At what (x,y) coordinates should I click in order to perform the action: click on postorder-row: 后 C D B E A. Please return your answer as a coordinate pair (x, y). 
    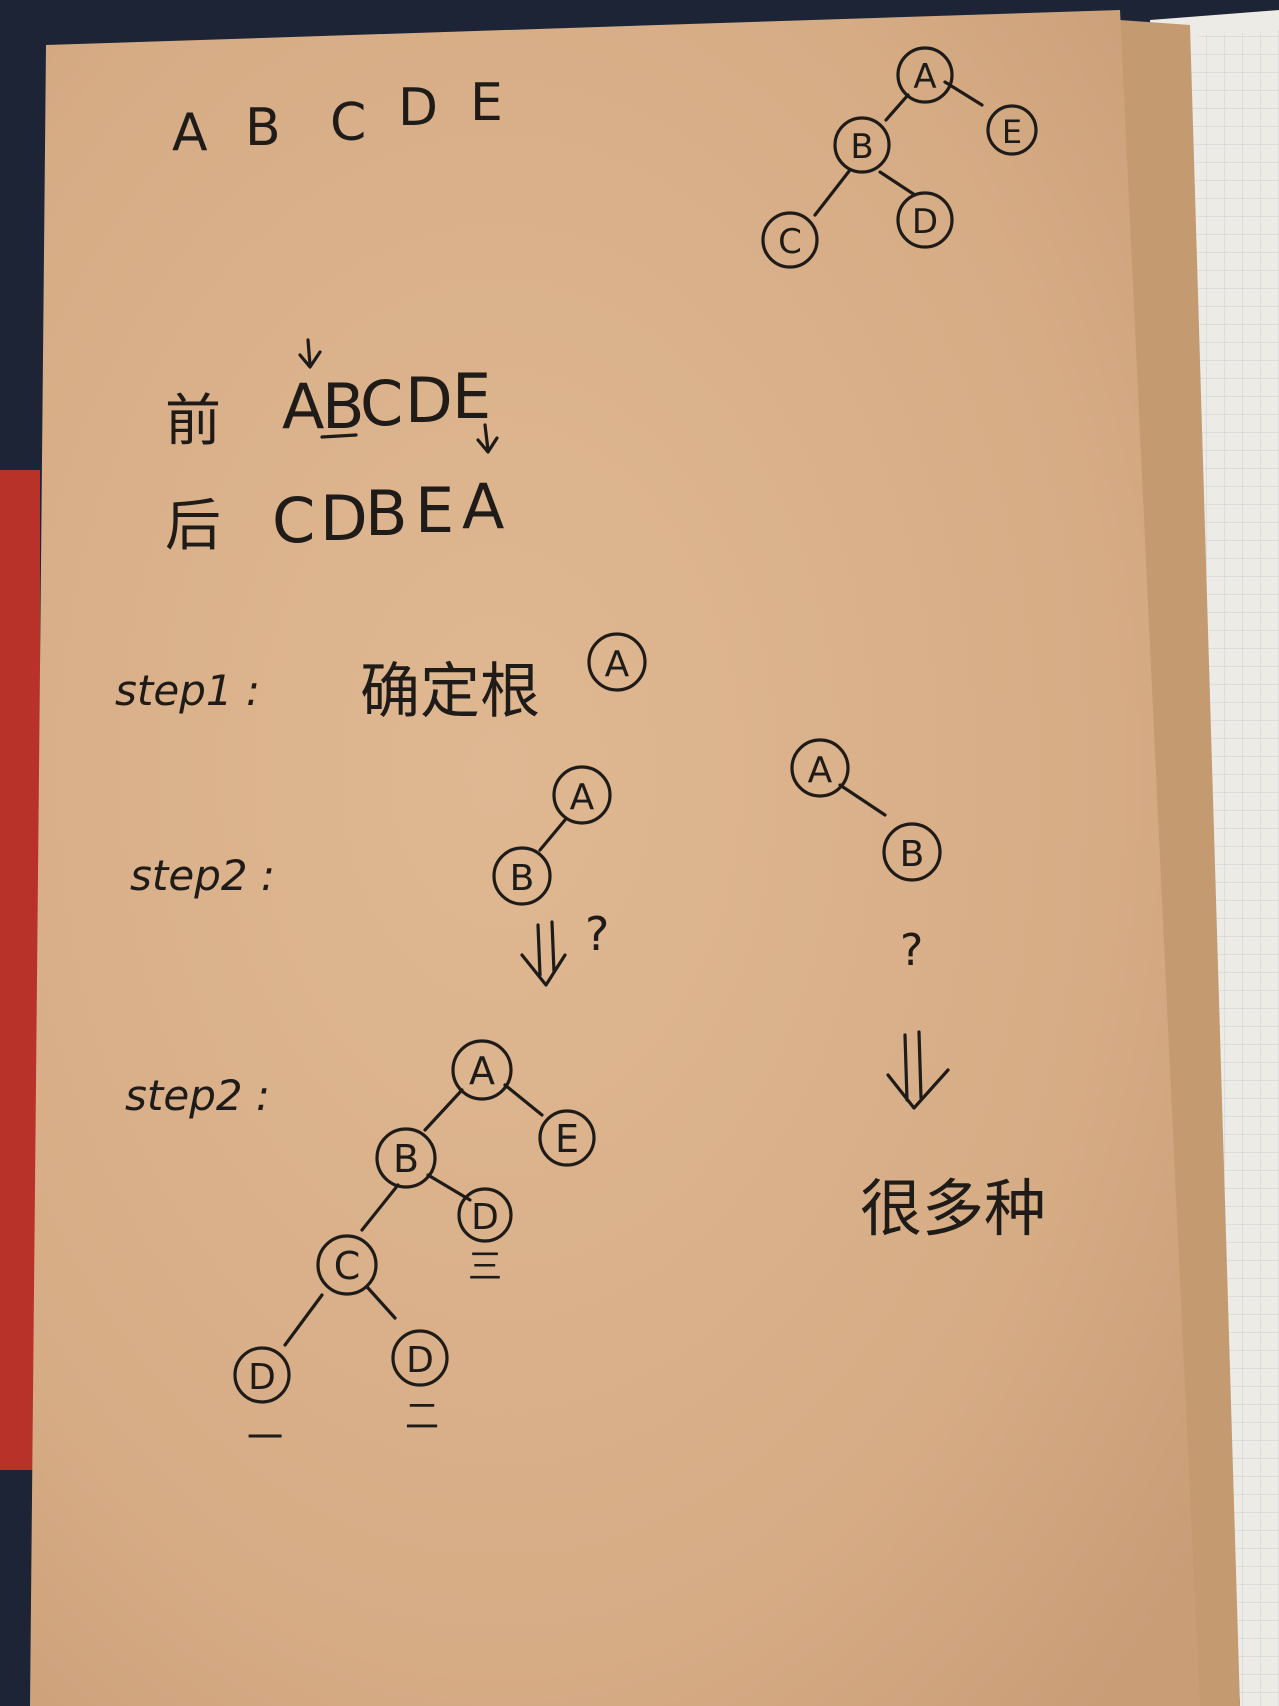
    Looking at the image, I should click on (334, 491).